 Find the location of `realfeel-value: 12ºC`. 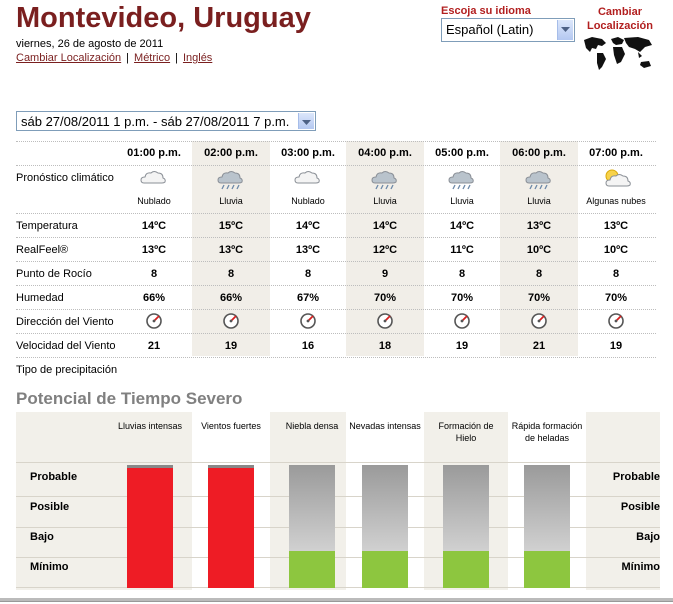

realfeel-value: 12ºC is located at coordinates (385, 250).